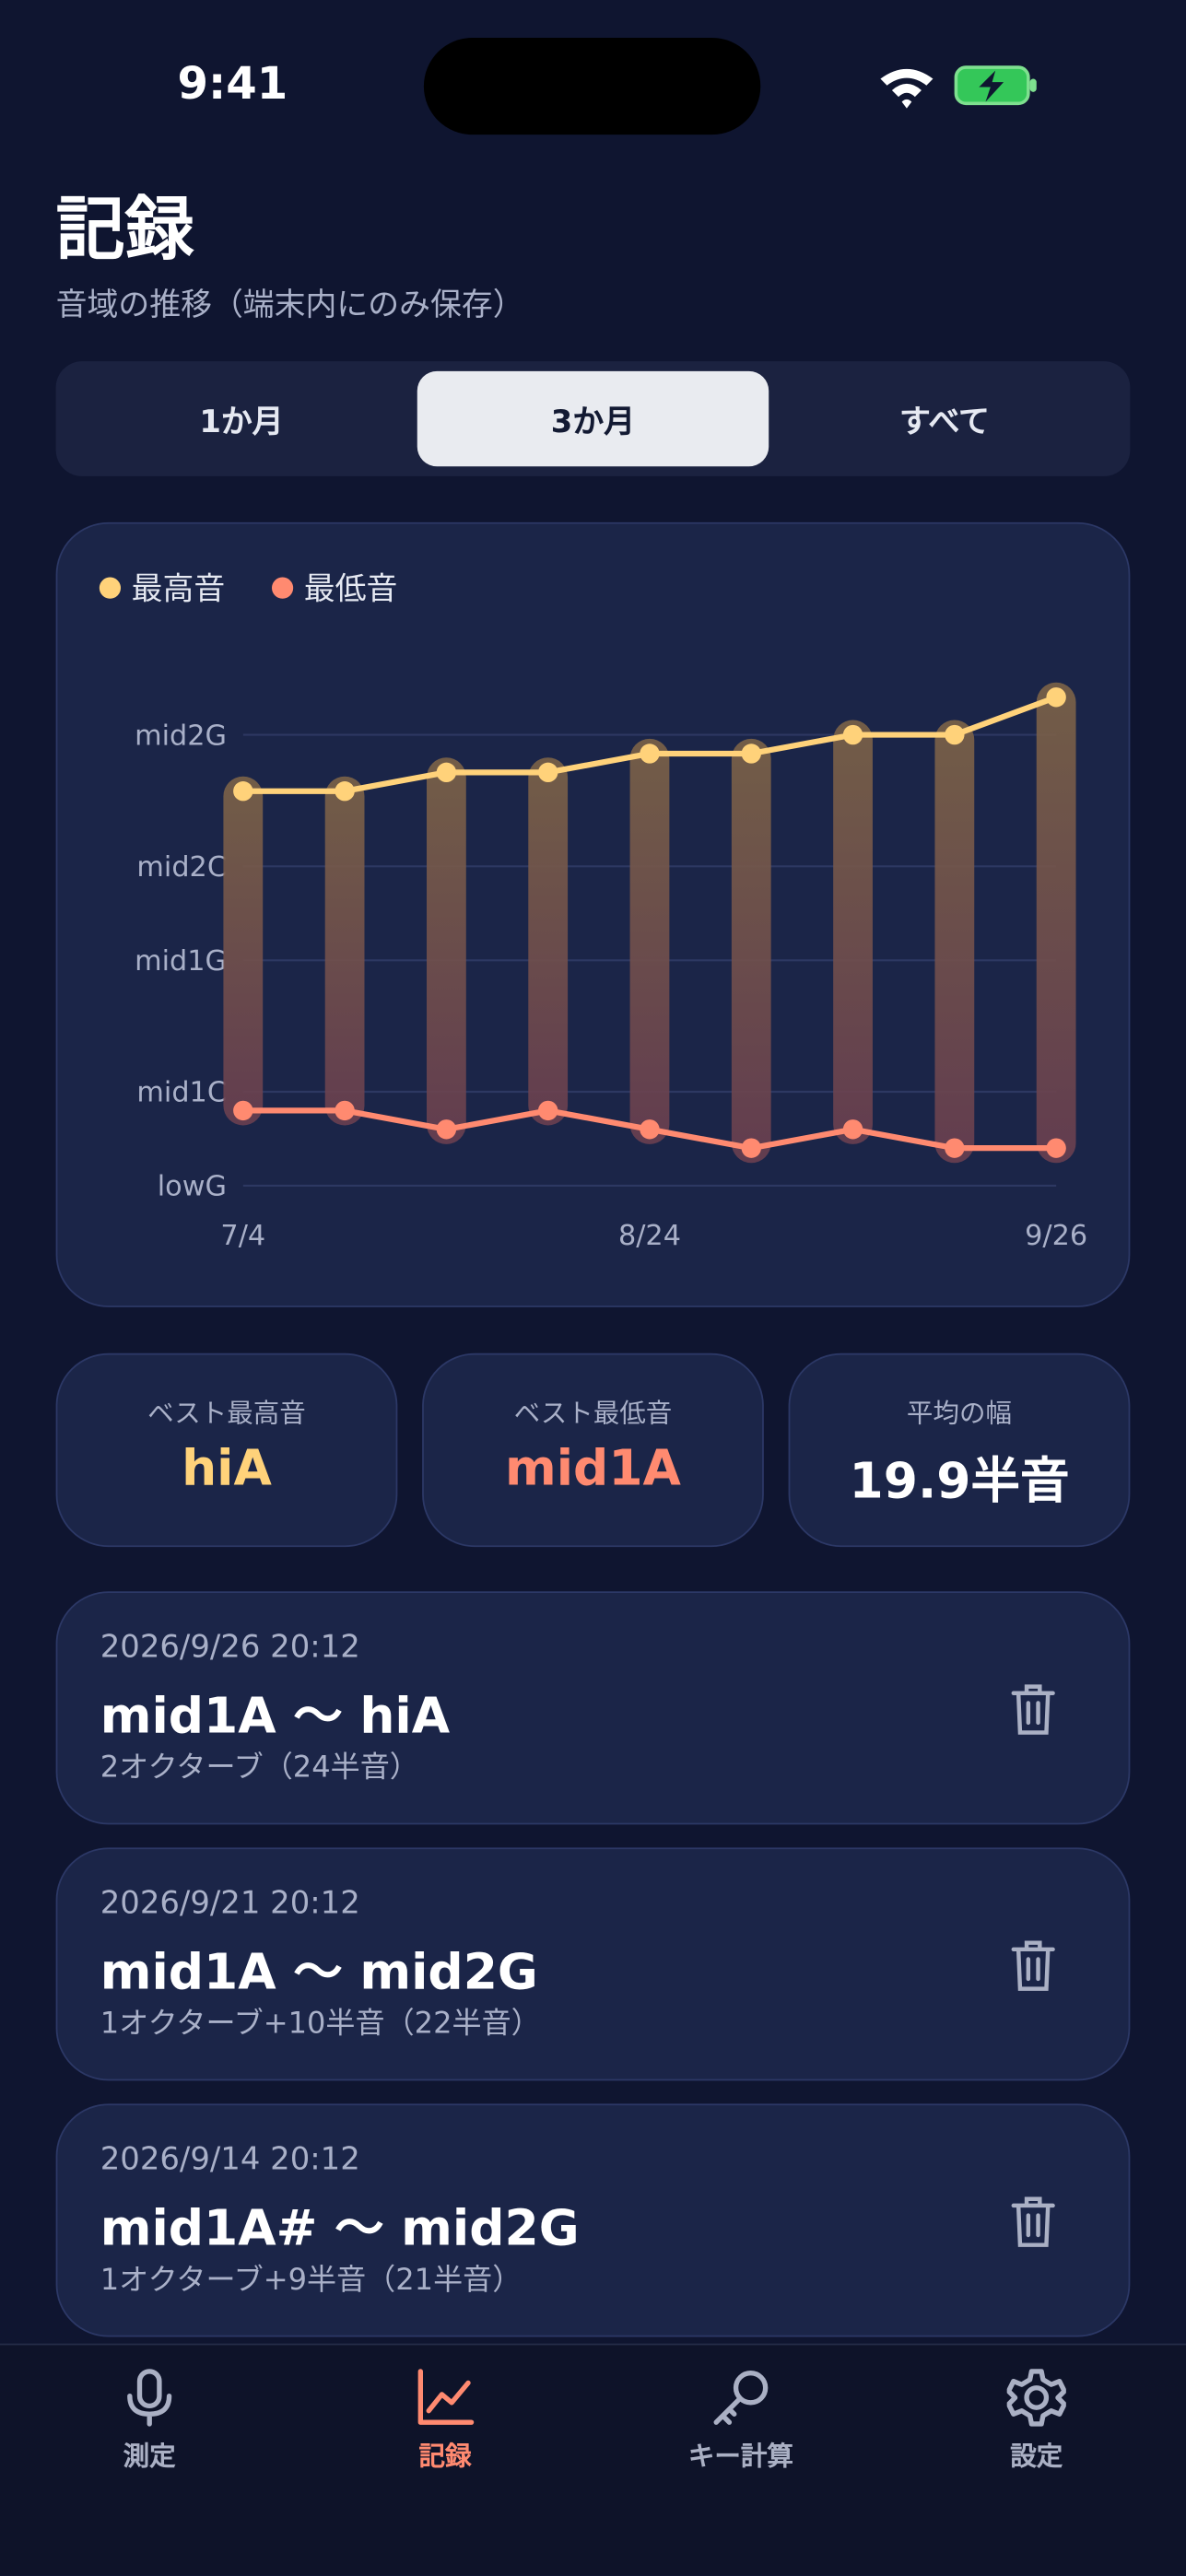 The height and width of the screenshot is (2576, 1186). I want to click on record-datetime: 2026/9/21 20:12, so click(230, 1904).